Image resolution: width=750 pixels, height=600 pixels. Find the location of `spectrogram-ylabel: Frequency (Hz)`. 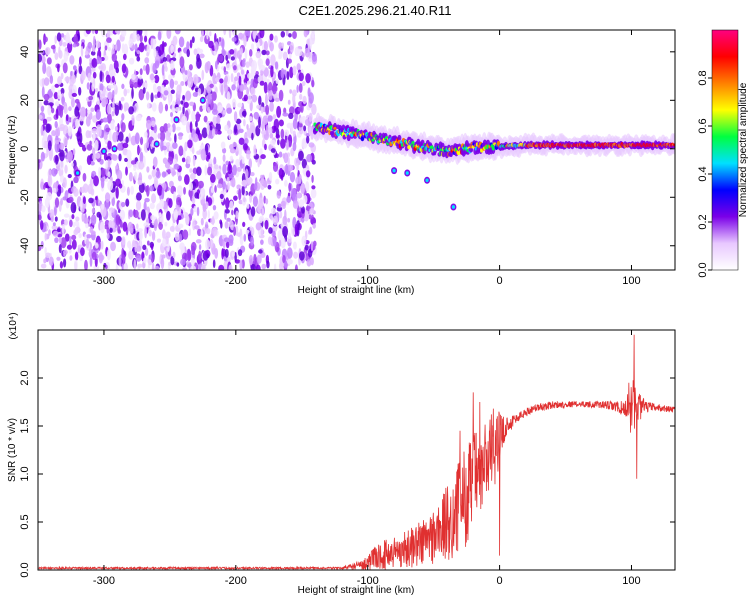

spectrogram-ylabel: Frequency (Hz) is located at coordinates (12, 150).